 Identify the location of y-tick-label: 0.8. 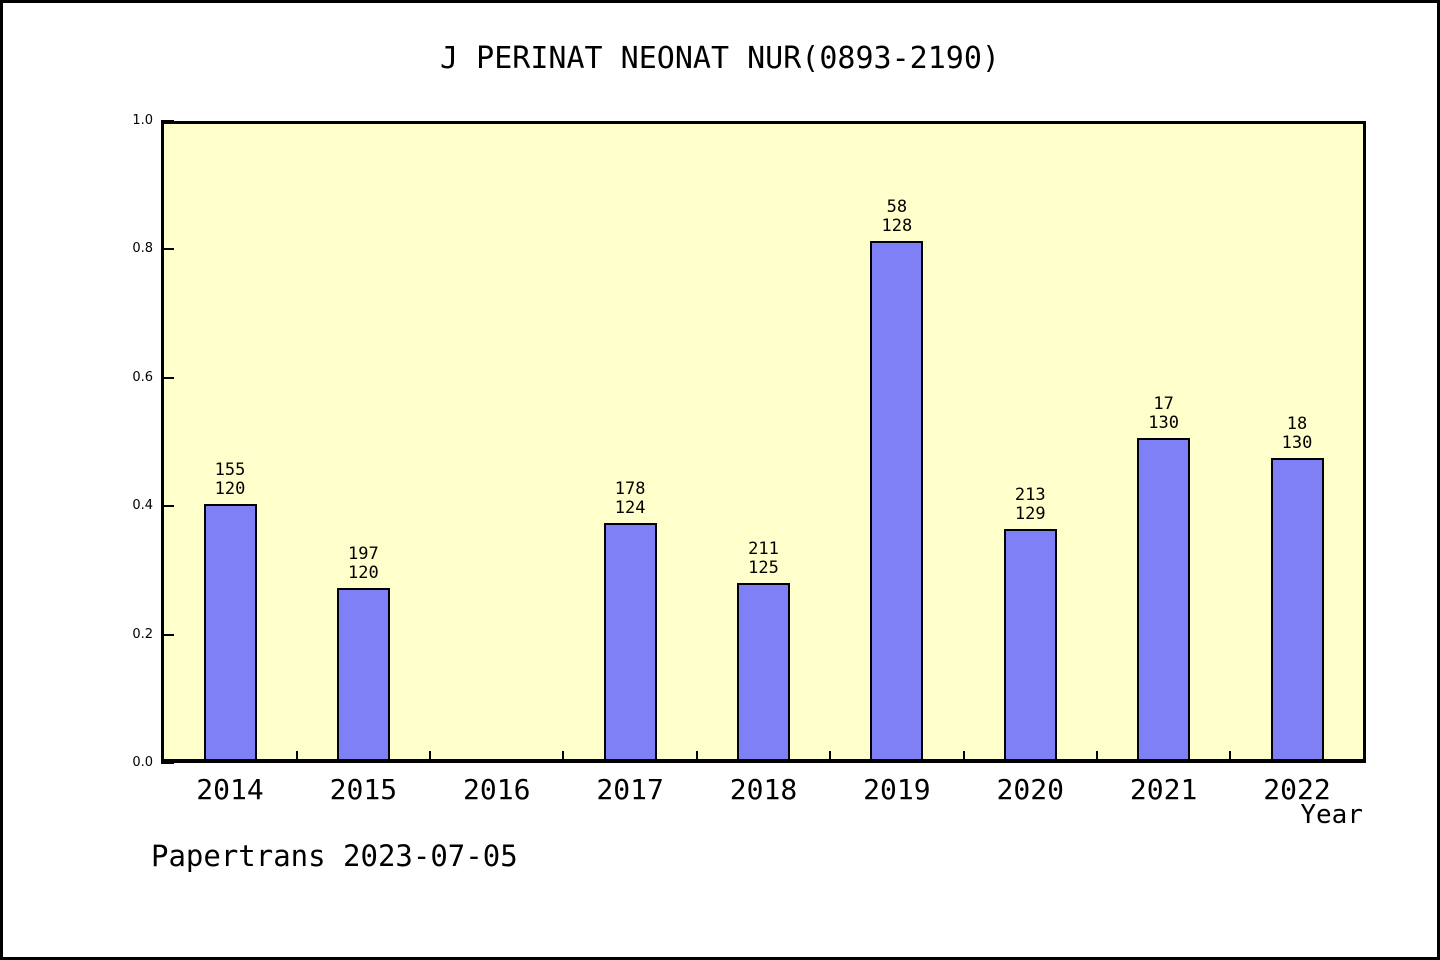
(142, 249).